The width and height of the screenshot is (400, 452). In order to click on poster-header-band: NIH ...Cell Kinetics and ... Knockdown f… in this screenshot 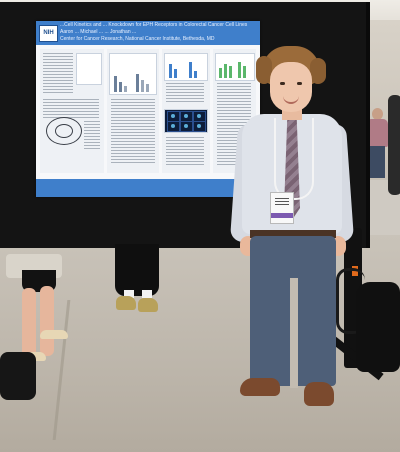, I will do `click(148, 33)`.